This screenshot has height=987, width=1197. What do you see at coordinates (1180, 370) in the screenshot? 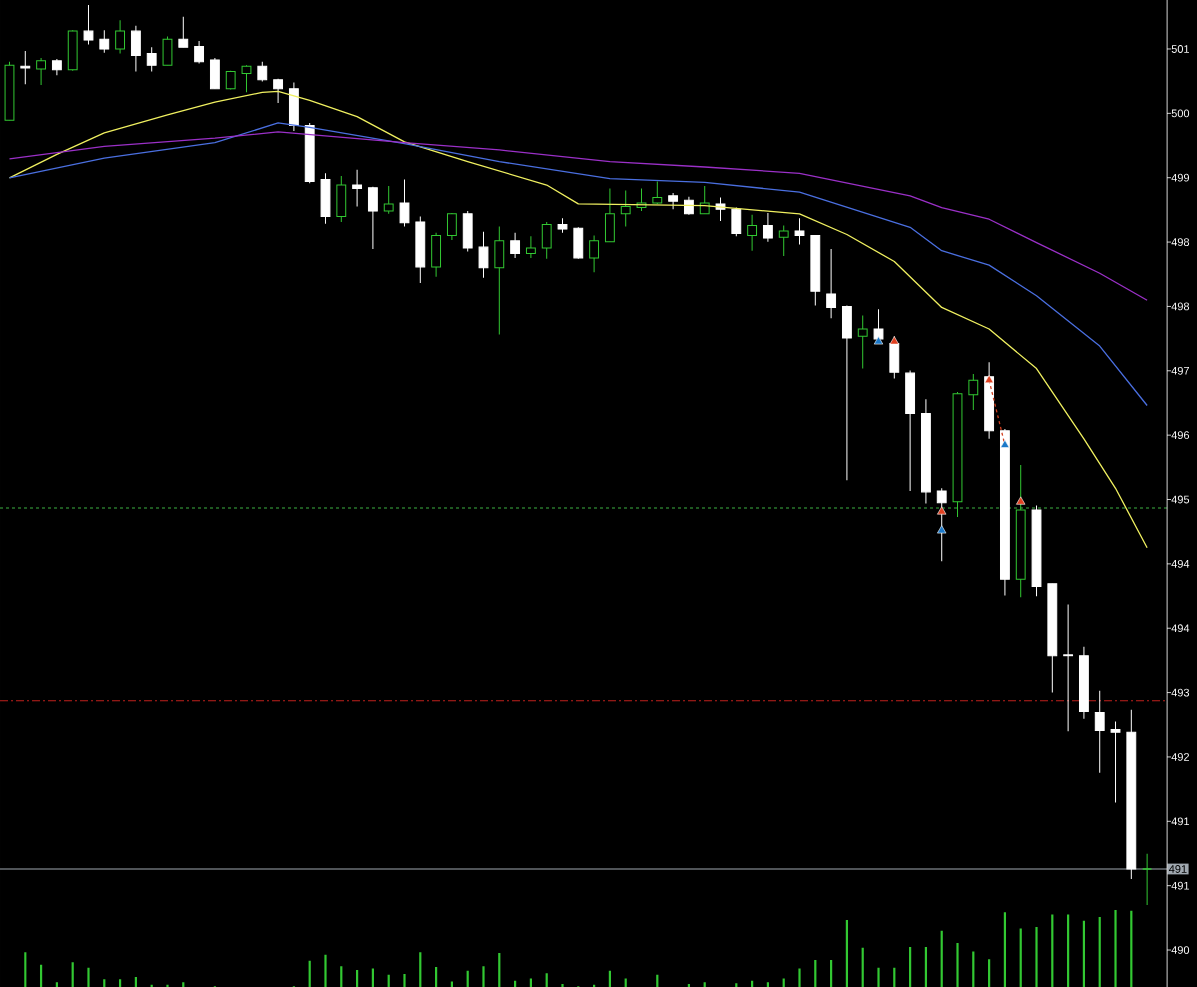
I see `text: 497` at bounding box center [1180, 370].